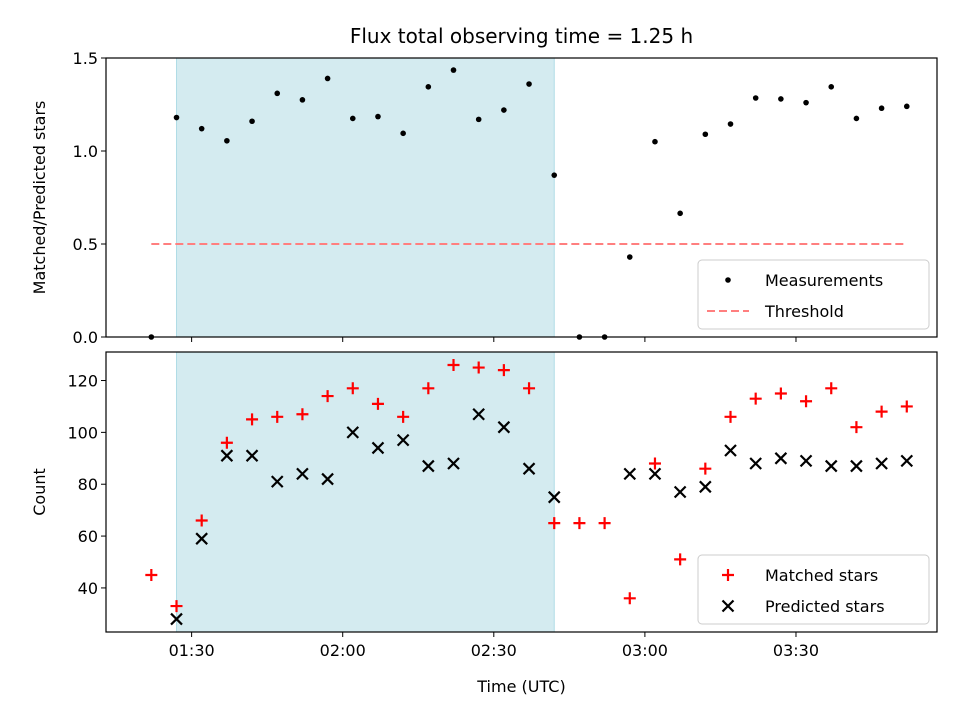 This screenshot has width=960, height=720. What do you see at coordinates (824, 280) in the screenshot?
I see `legend-label: Measurements` at bounding box center [824, 280].